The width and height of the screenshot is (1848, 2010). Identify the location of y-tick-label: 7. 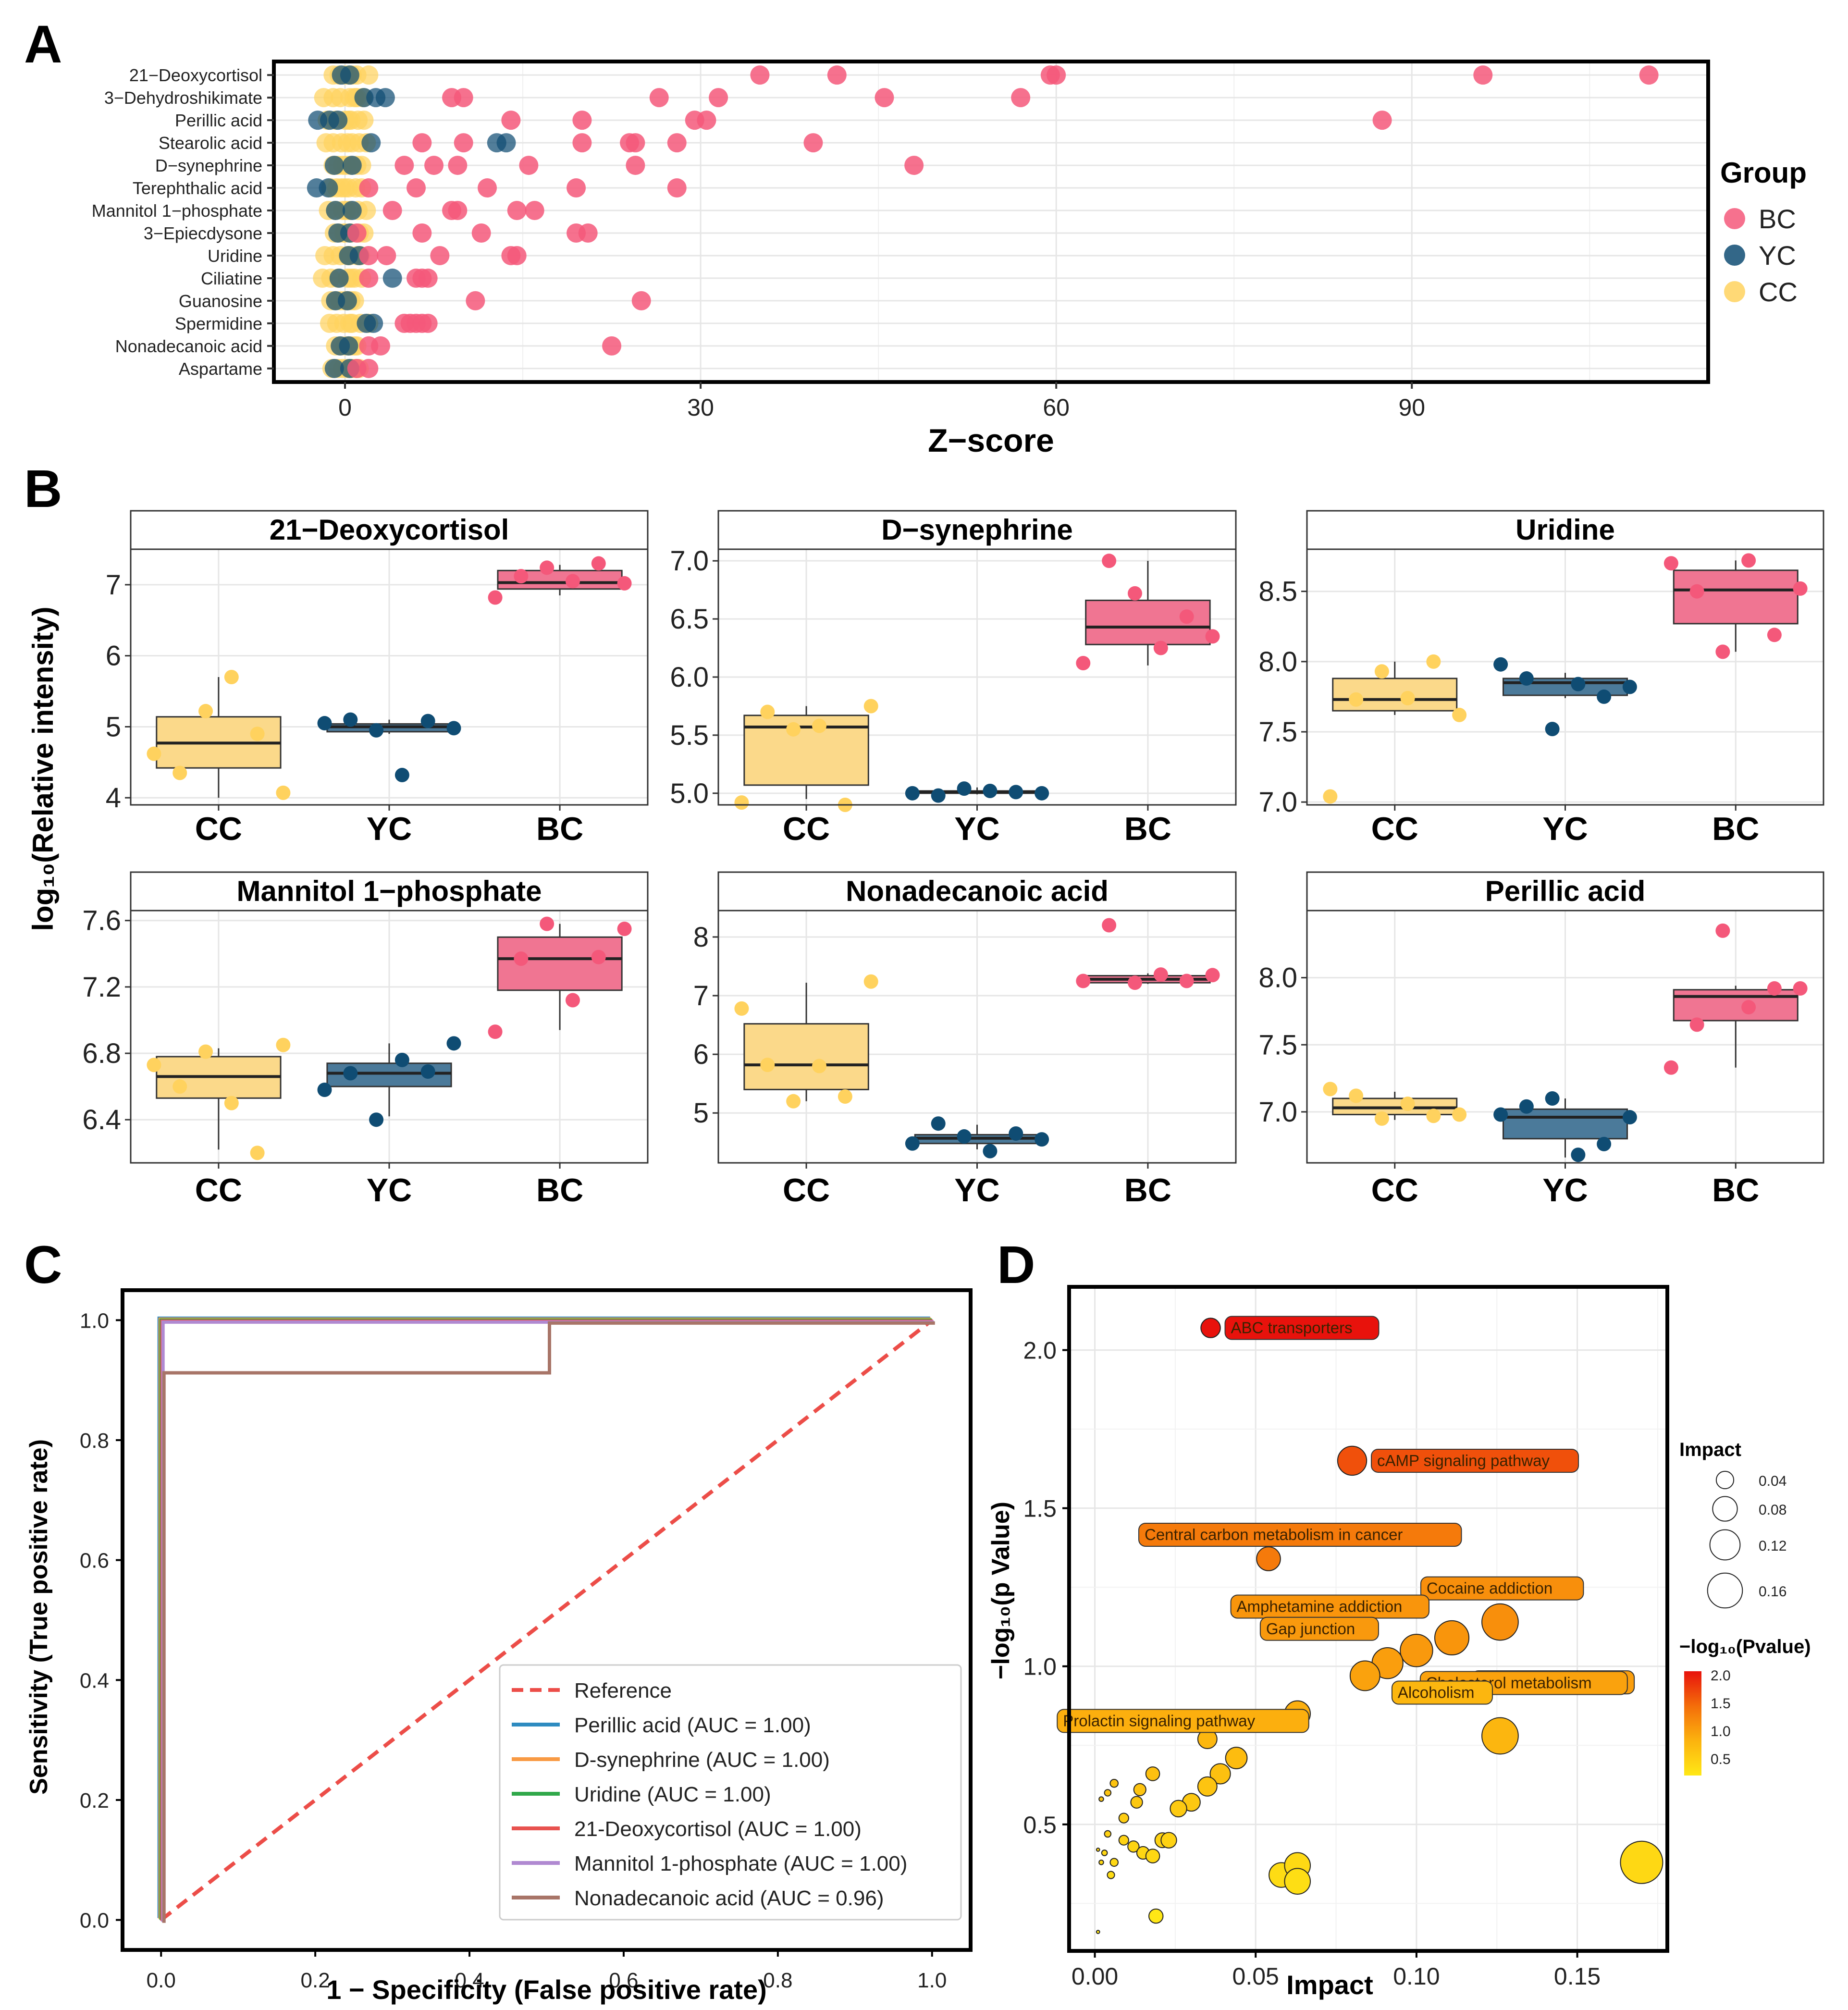
(113, 585).